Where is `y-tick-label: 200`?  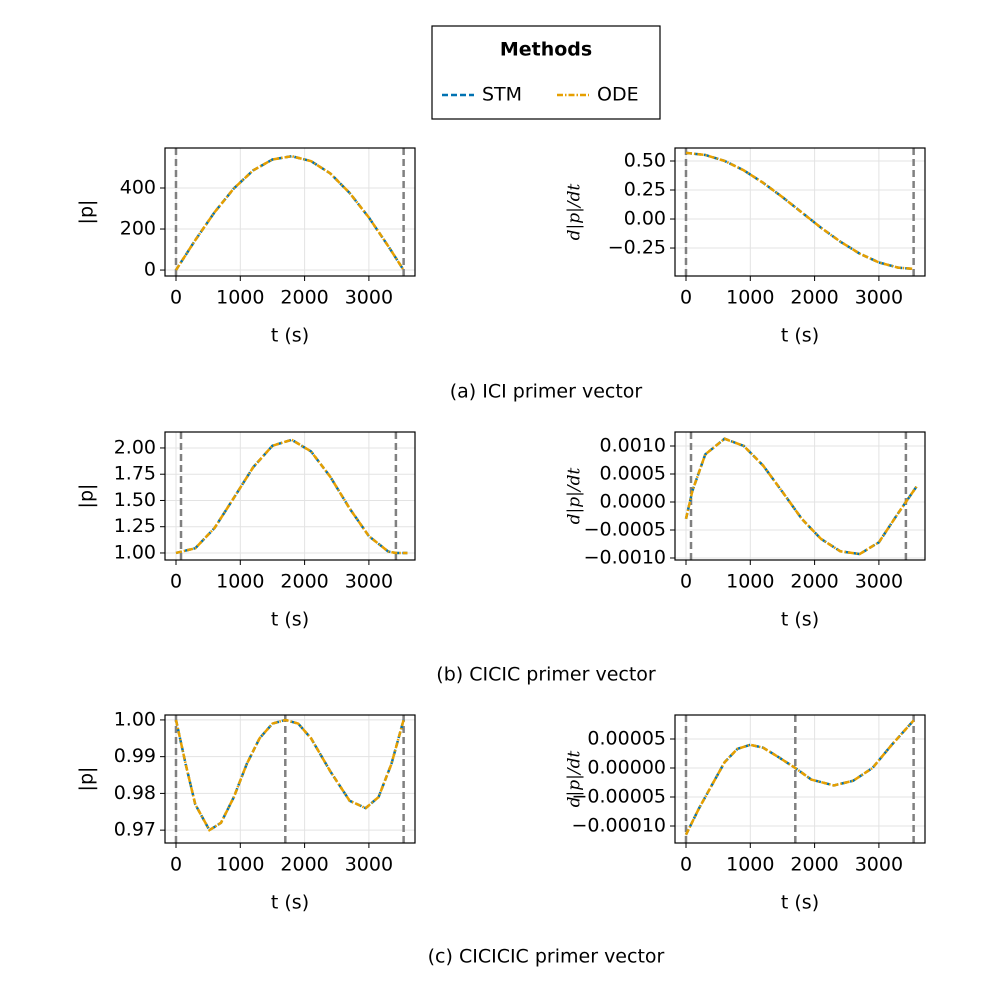 y-tick-label: 200 is located at coordinates (138, 229).